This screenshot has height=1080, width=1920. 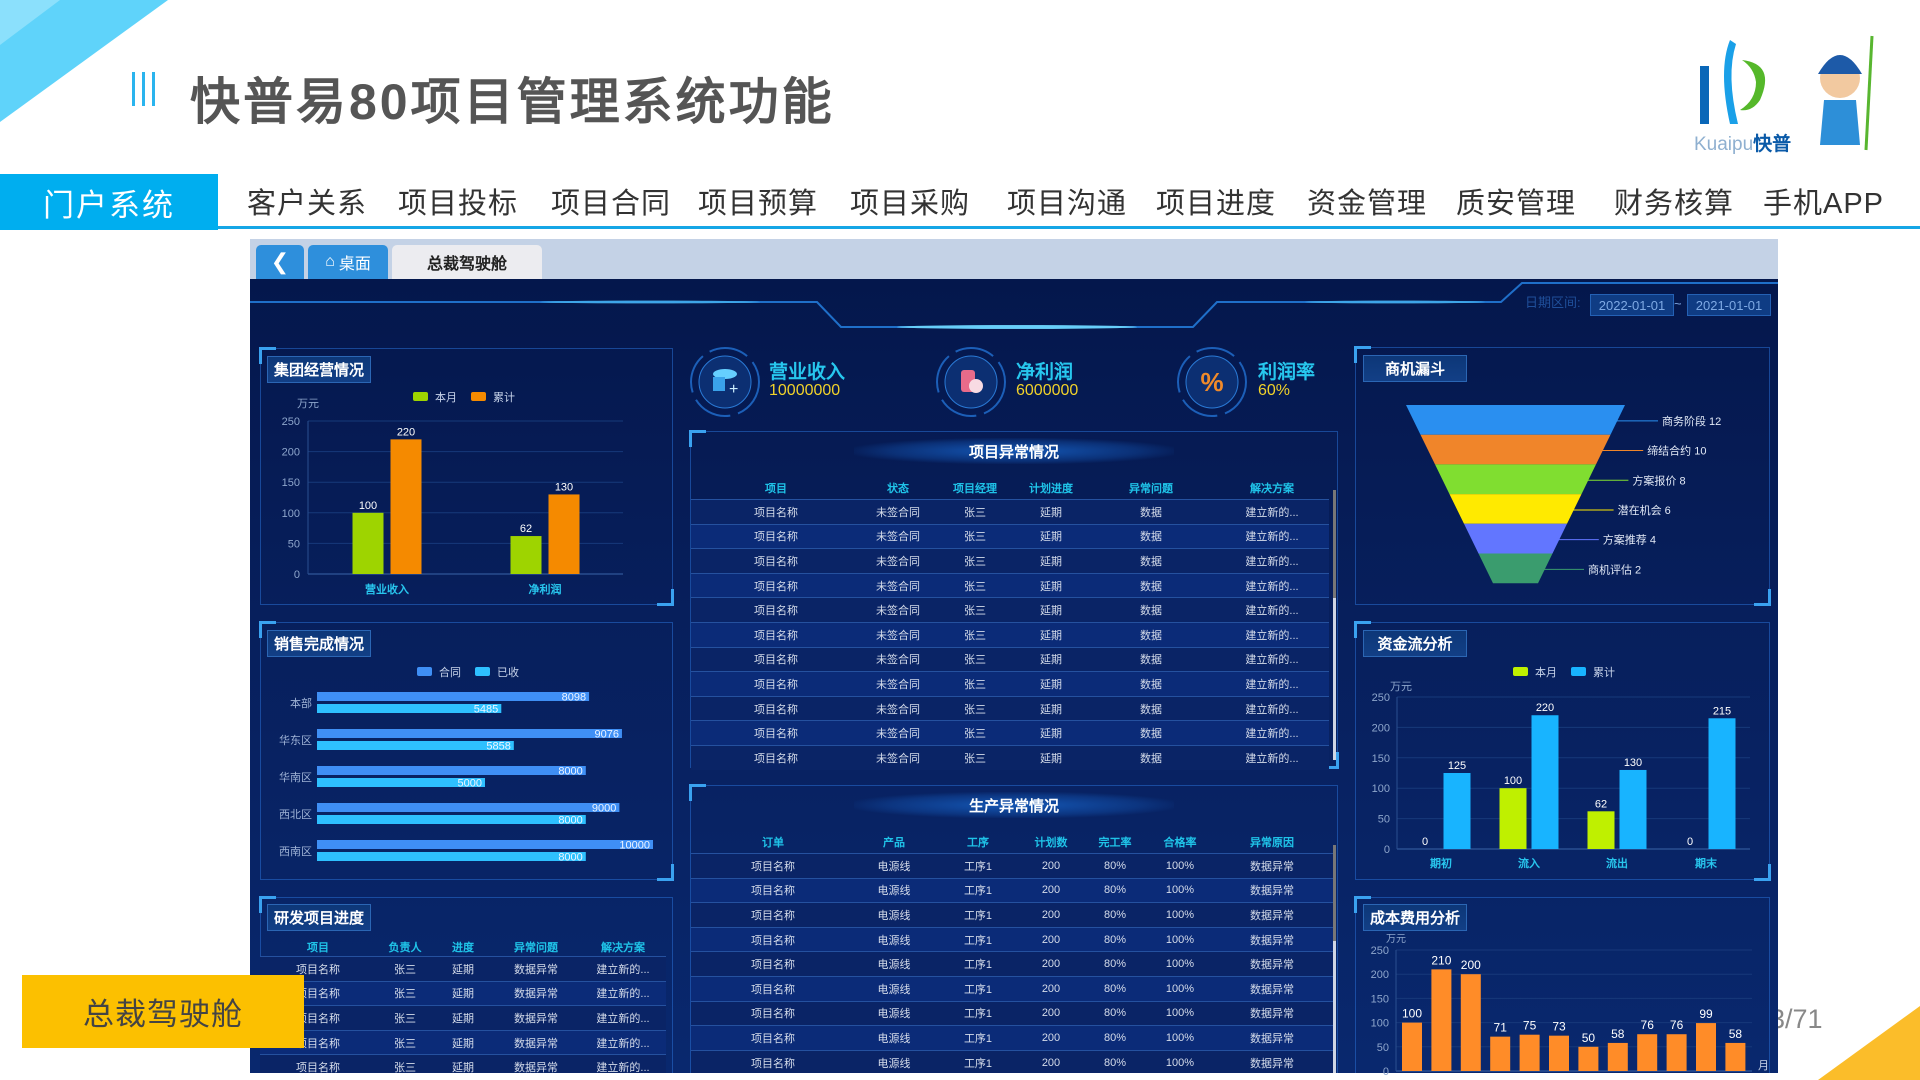 What do you see at coordinates (1367, 204) in the screenshot?
I see `nav-fund-management: 资金管理` at bounding box center [1367, 204].